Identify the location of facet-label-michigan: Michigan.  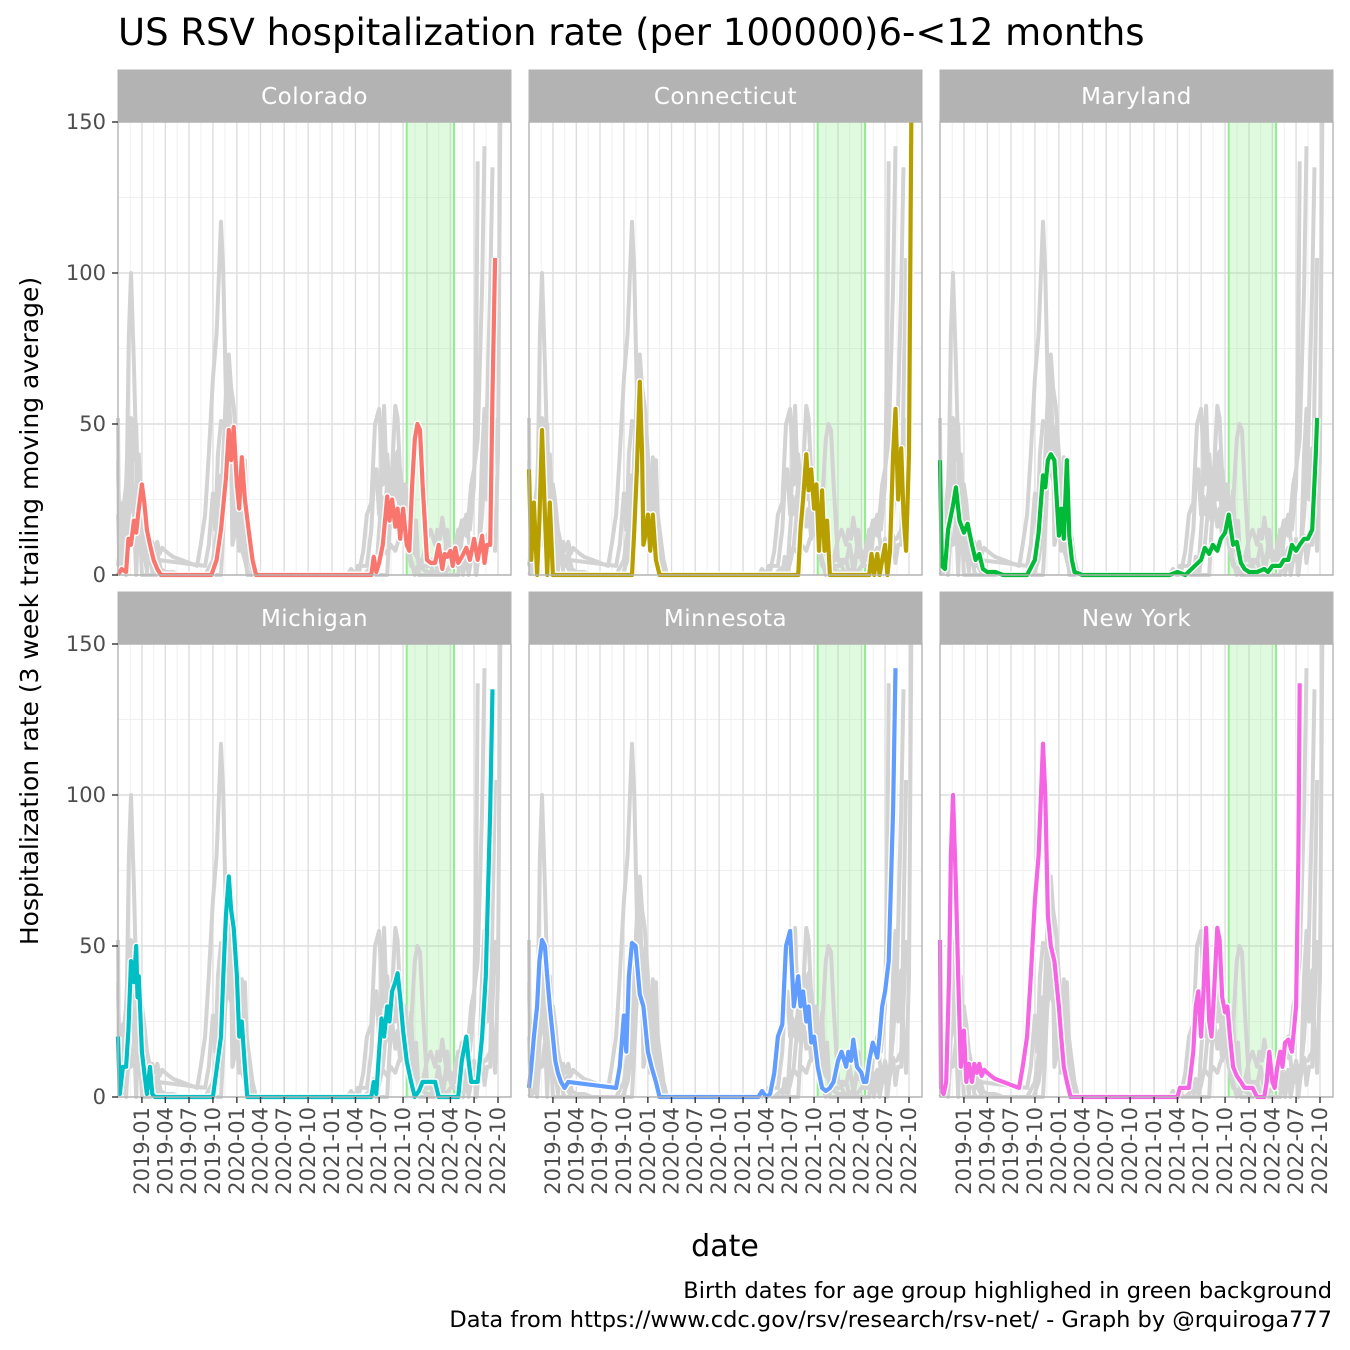
(314, 619).